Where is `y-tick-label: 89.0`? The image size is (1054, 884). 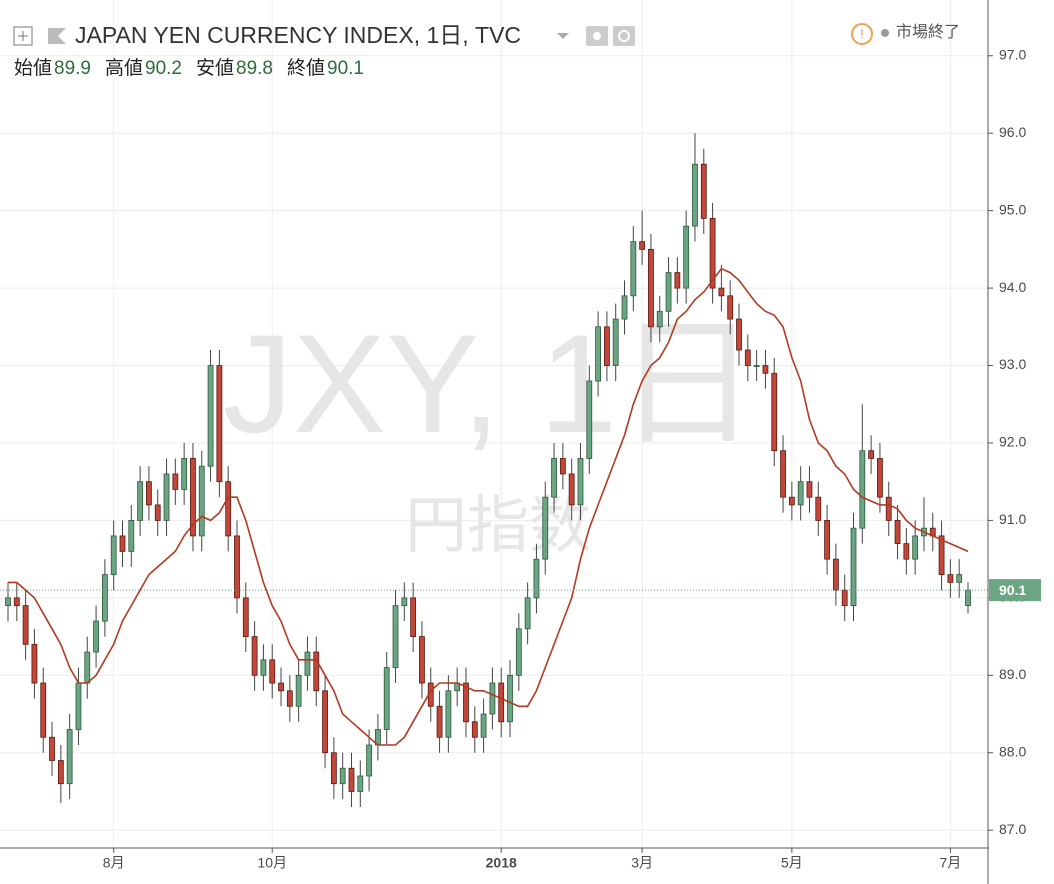
y-tick-label: 89.0 is located at coordinates (1012, 674).